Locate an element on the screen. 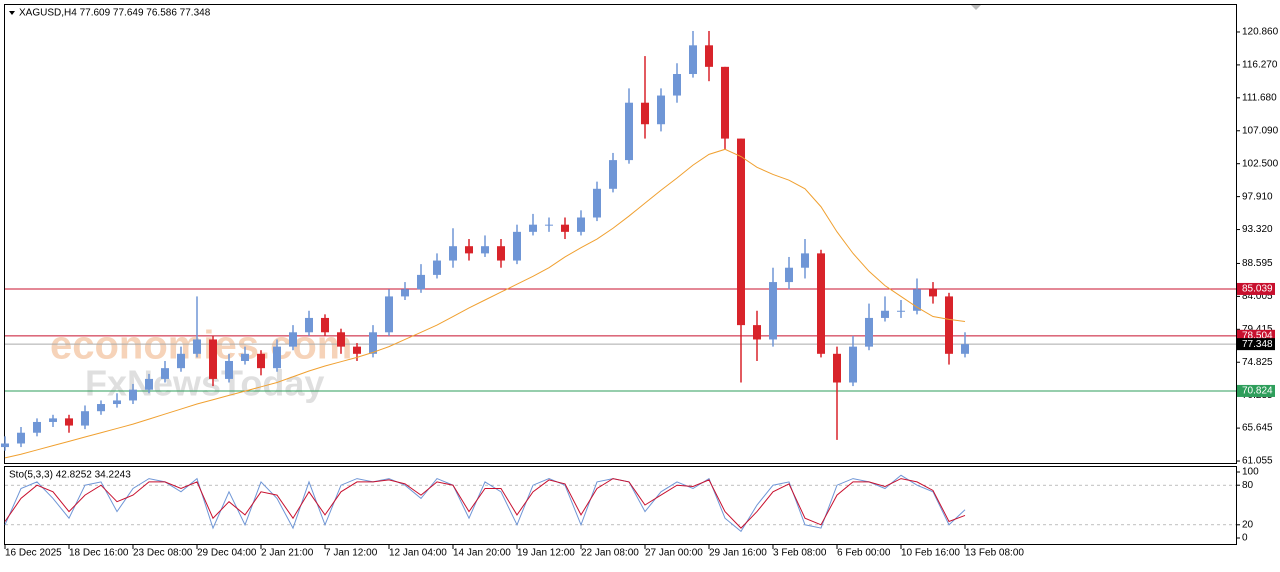 The height and width of the screenshot is (572, 1280). y-tick-label: 120.860 is located at coordinates (1260, 32).